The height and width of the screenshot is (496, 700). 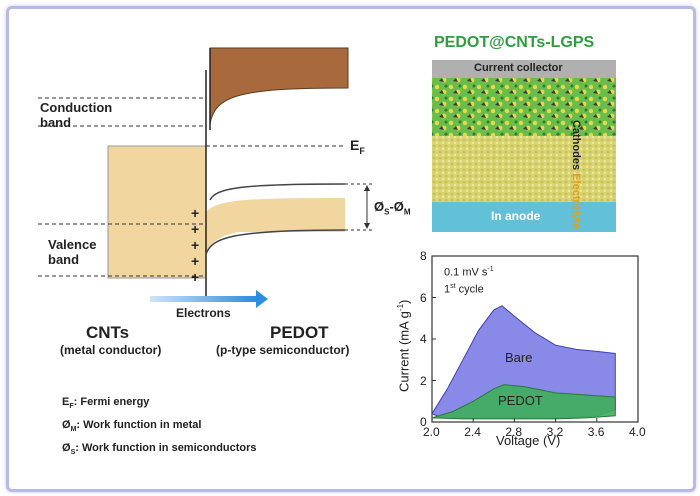 What do you see at coordinates (469, 272) in the screenshot?
I see `scan-rate-label: 0.1 mV s-1` at bounding box center [469, 272].